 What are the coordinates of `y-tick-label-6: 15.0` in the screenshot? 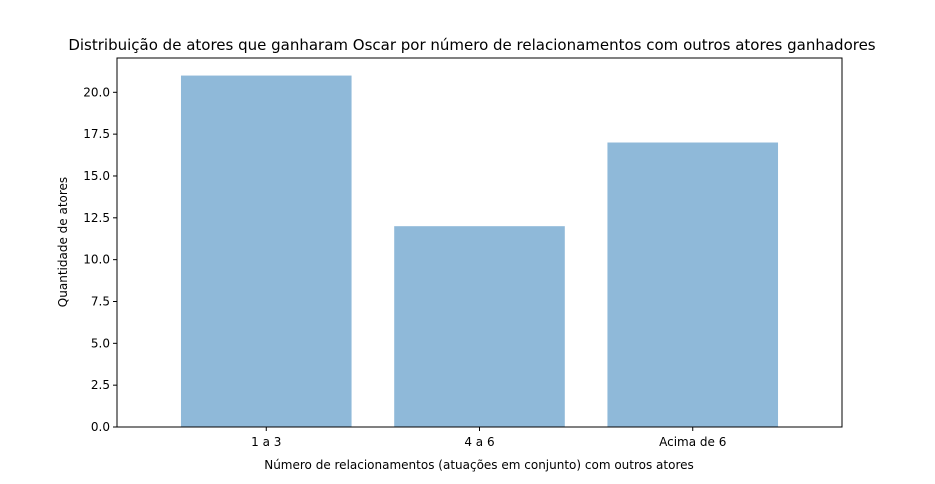 It's located at (96, 176).